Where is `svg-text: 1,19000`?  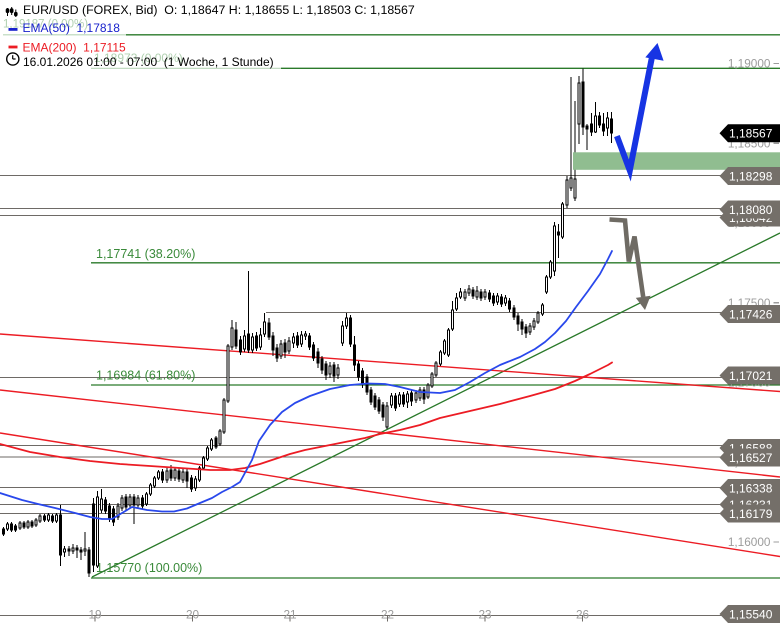
svg-text: 1,19000 is located at coordinates (749, 64).